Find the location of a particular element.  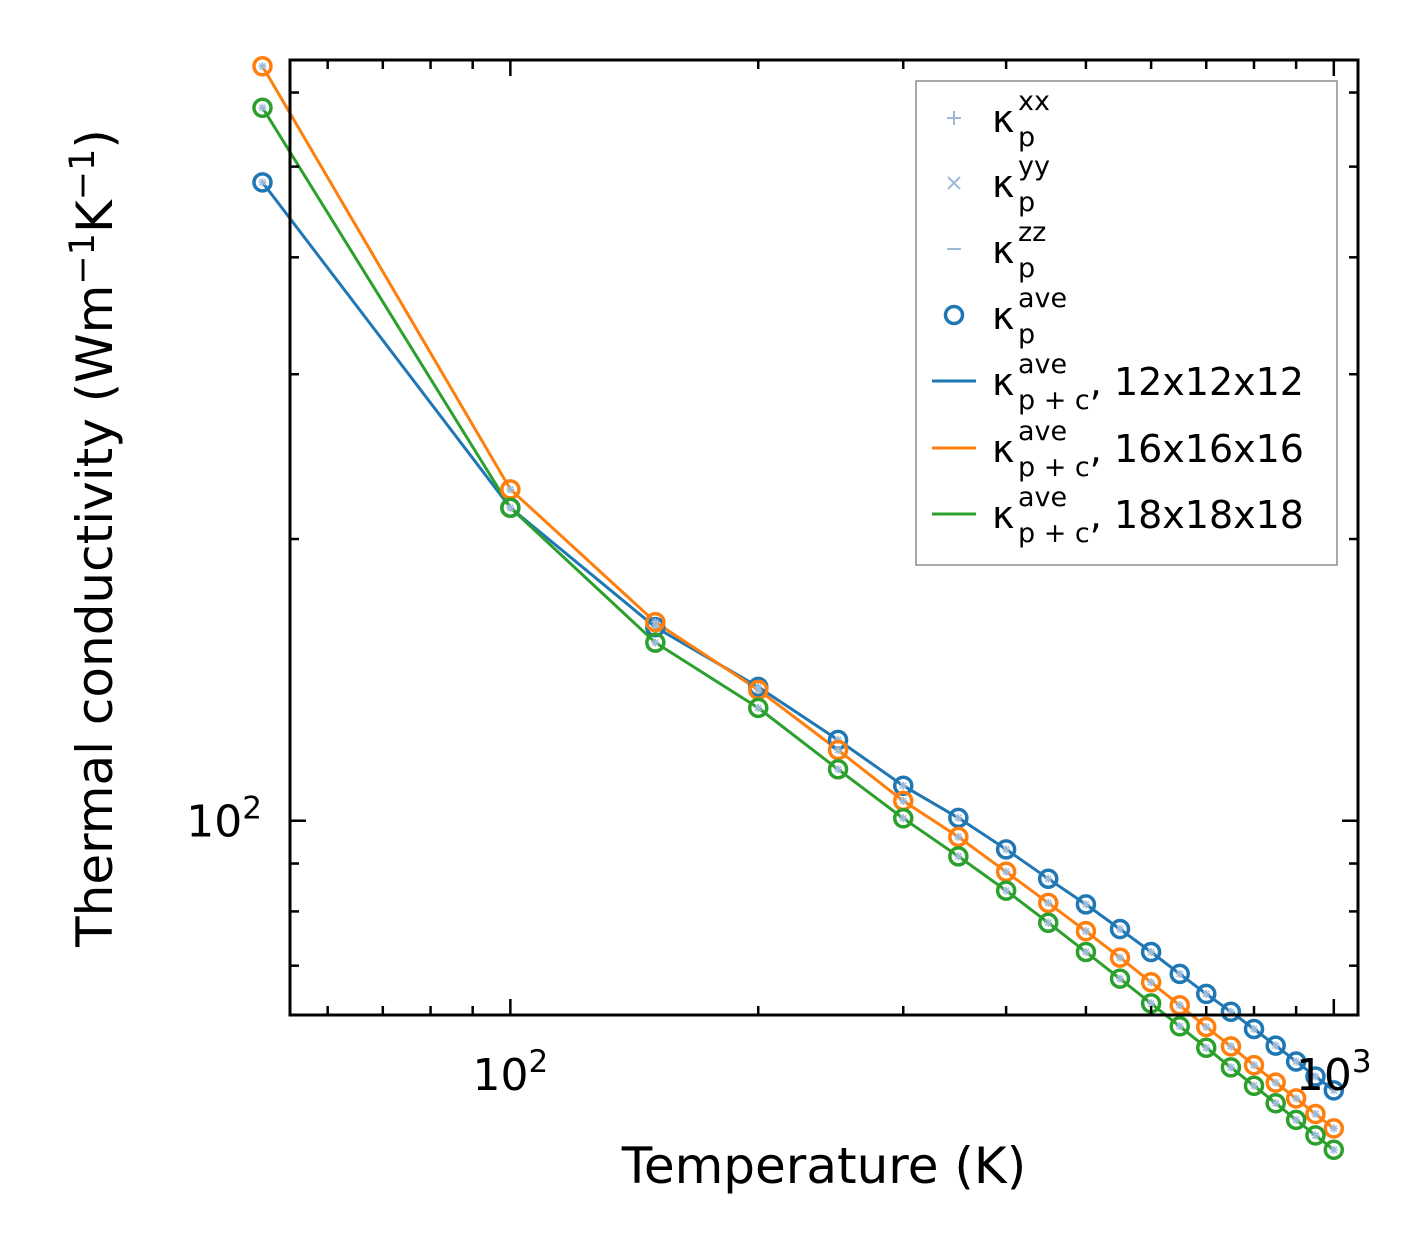

data-point-12x12x12-400K is located at coordinates (1006, 849).